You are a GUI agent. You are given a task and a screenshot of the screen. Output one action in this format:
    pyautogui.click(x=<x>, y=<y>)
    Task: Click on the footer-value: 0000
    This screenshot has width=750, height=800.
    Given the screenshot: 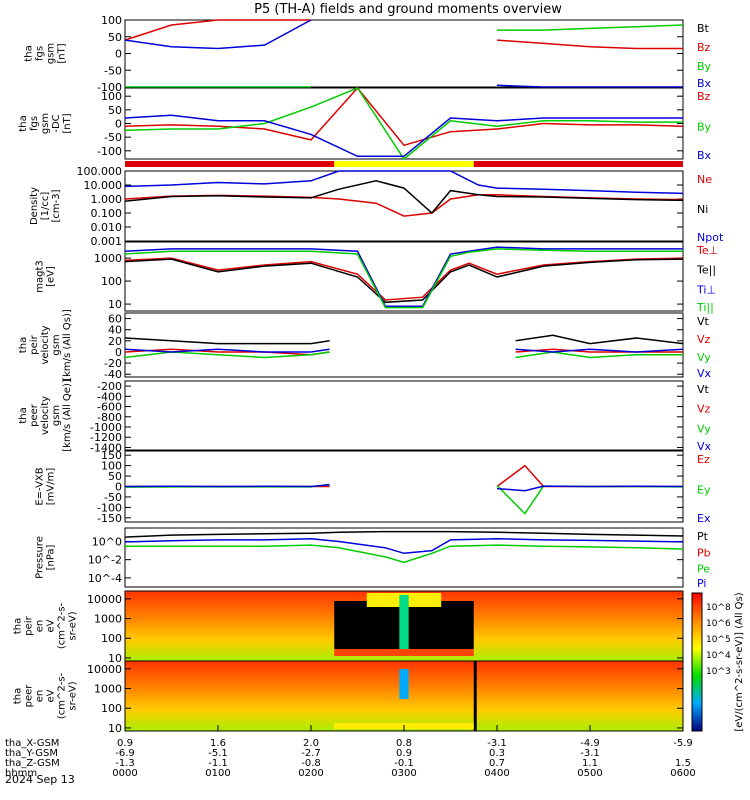 What is the action you would take?
    pyautogui.click(x=124, y=773)
    